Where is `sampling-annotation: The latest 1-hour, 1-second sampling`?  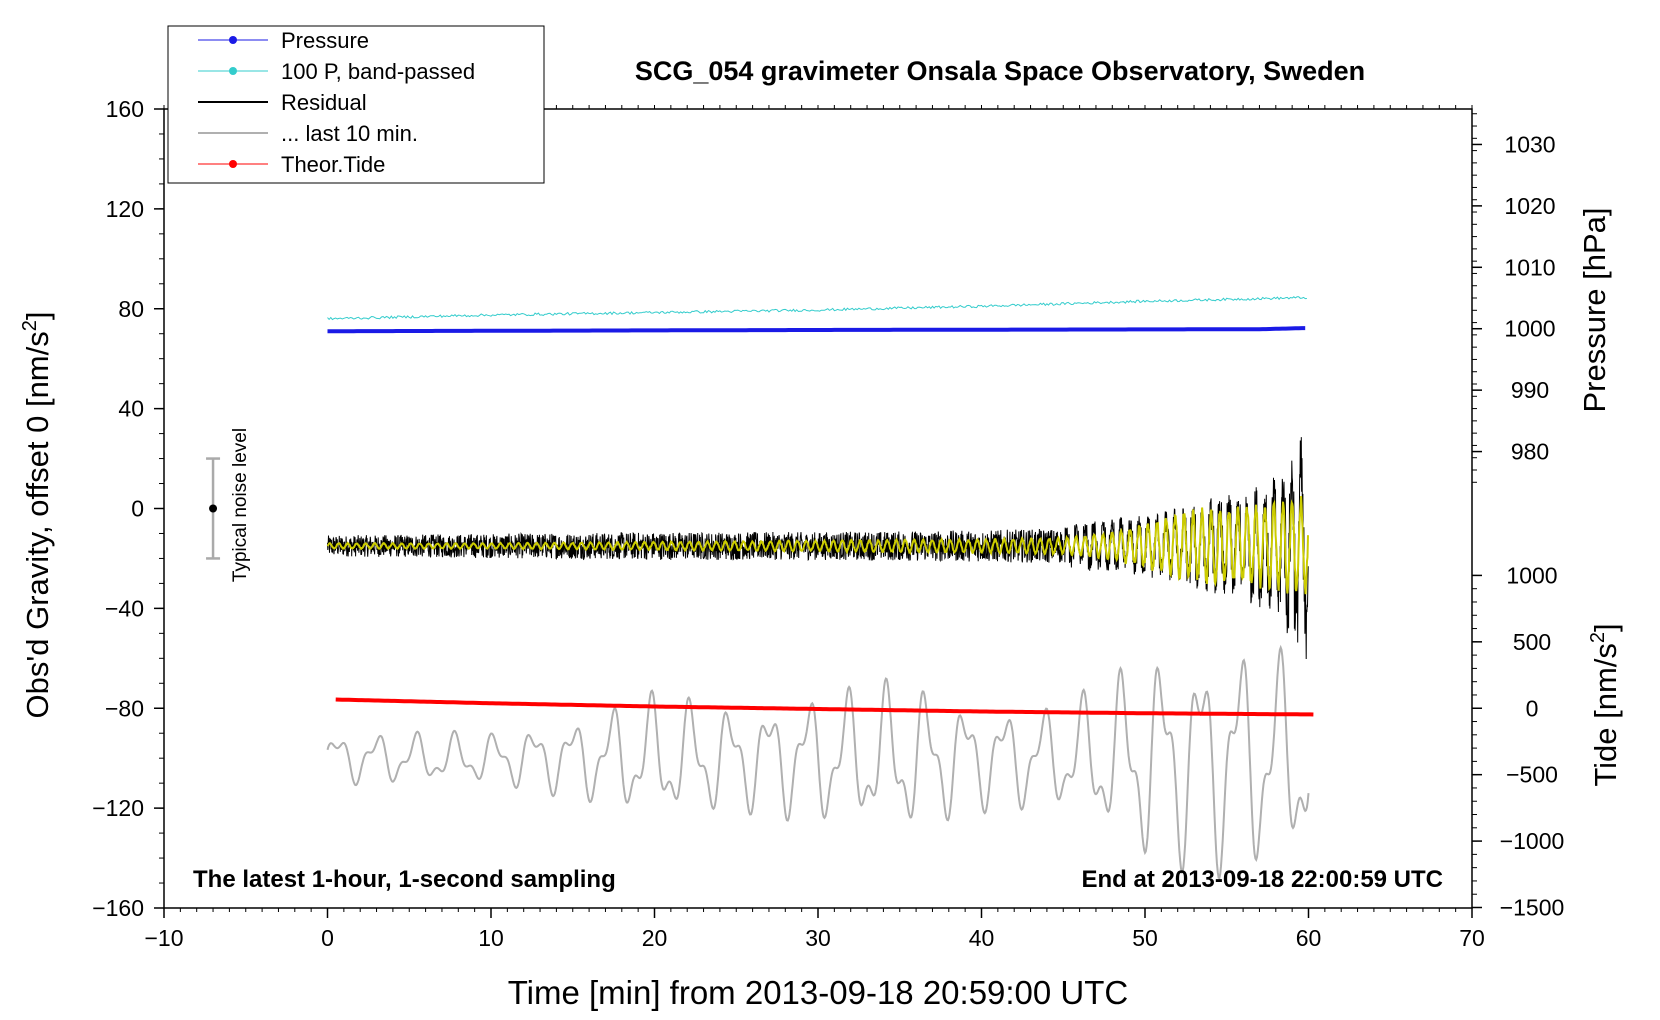
sampling-annotation: The latest 1-hour, 1-second sampling is located at coordinates (404, 879).